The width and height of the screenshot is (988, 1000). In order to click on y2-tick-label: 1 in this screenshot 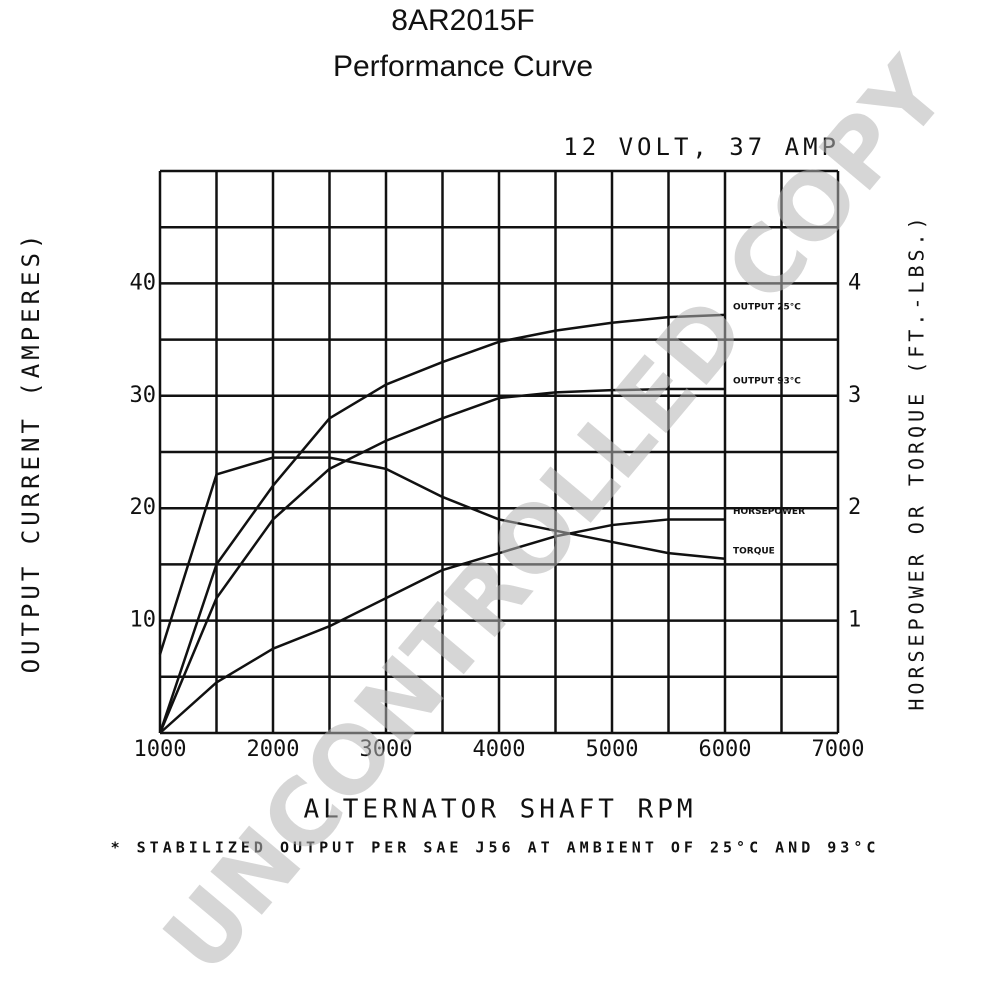, I will do `click(854, 620)`.